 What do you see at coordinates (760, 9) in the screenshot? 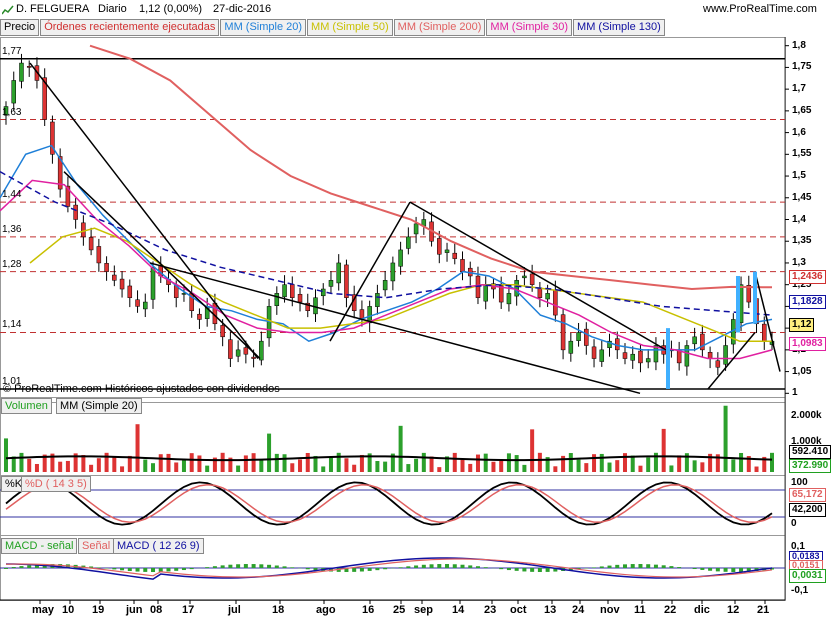
I see `site-url: www.ProRealTime.com` at bounding box center [760, 9].